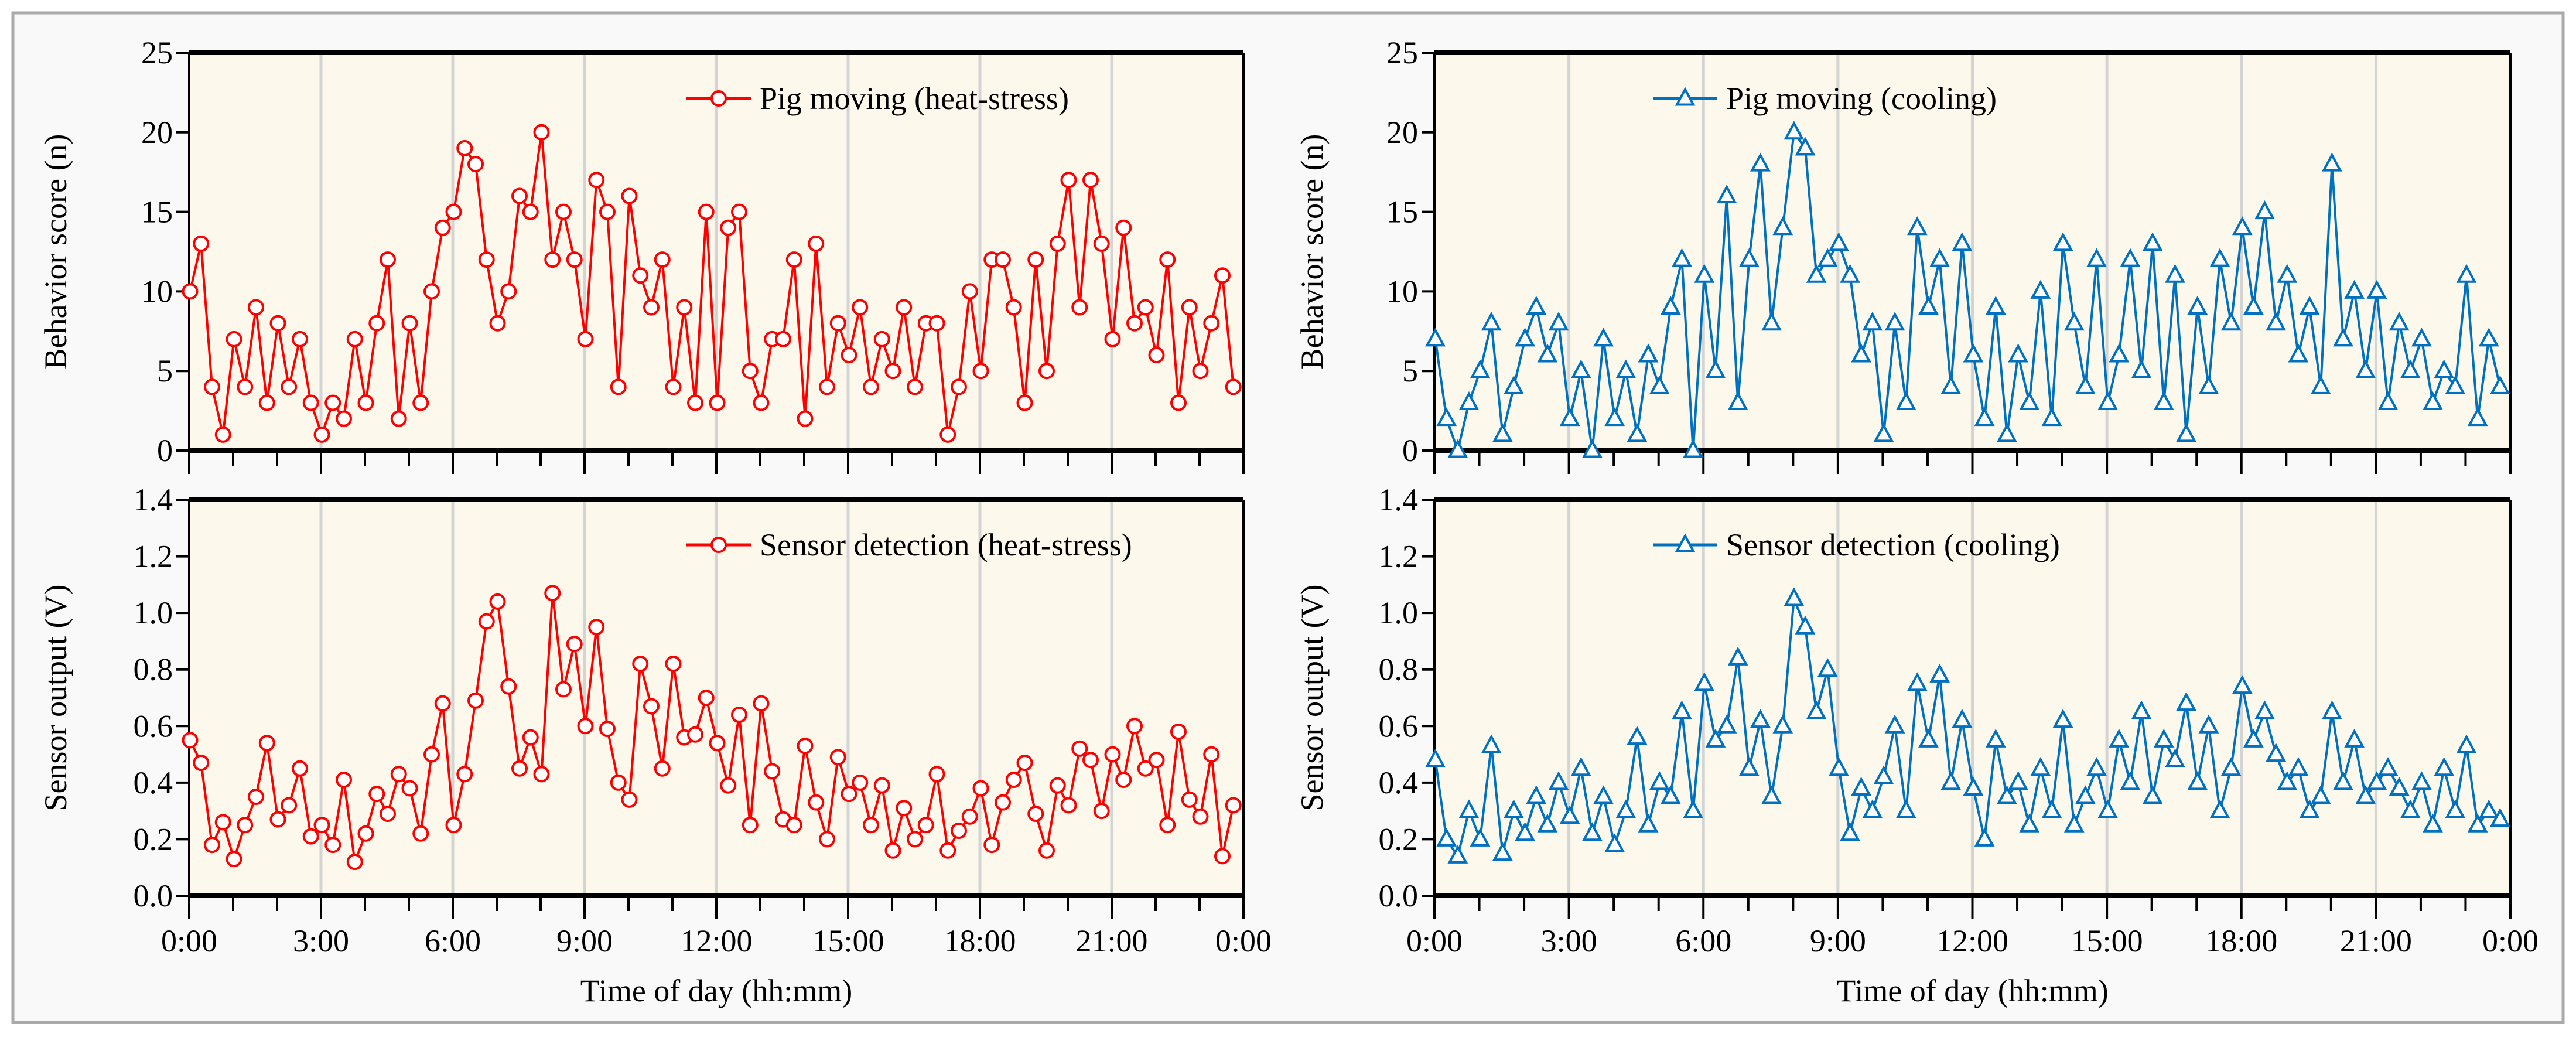  Describe the element at coordinates (1399, 670) in the screenshot. I see `y-tick-label: 0.8` at that location.